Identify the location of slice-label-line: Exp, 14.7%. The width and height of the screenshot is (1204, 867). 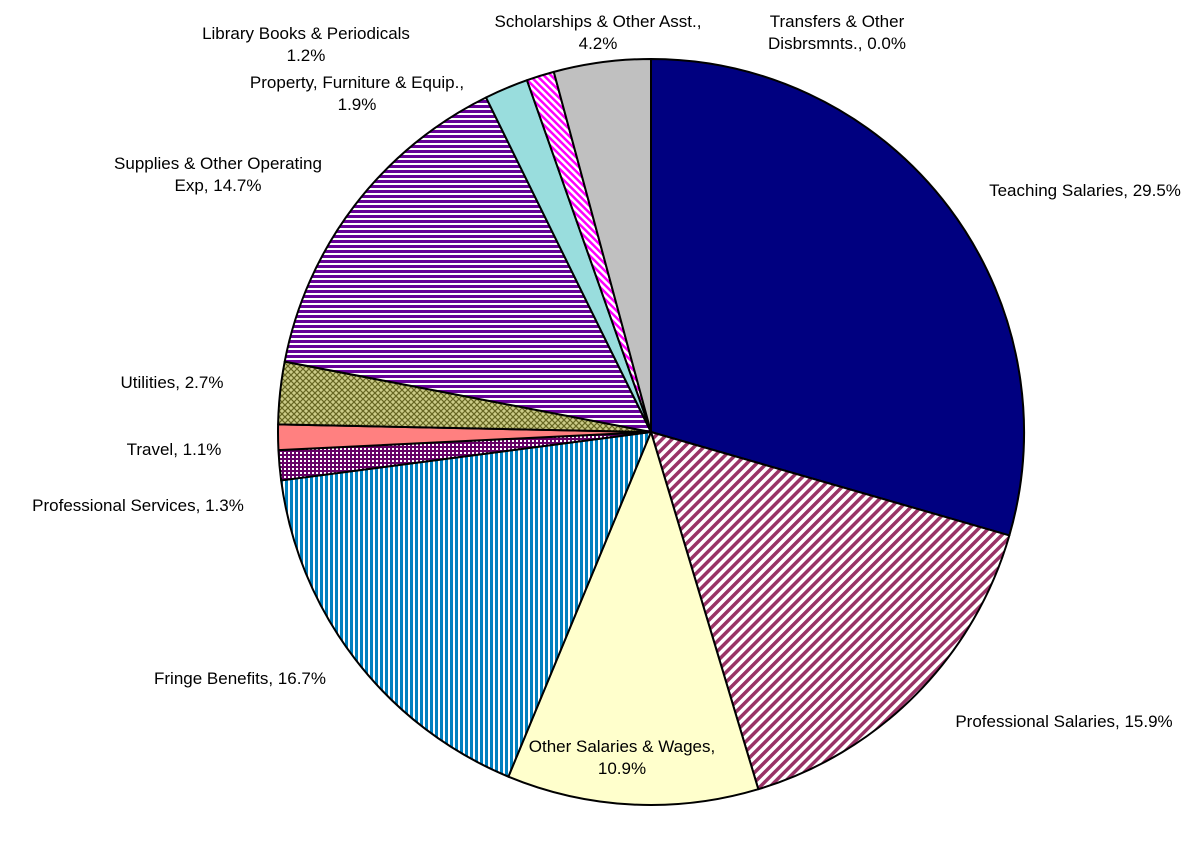
(218, 185).